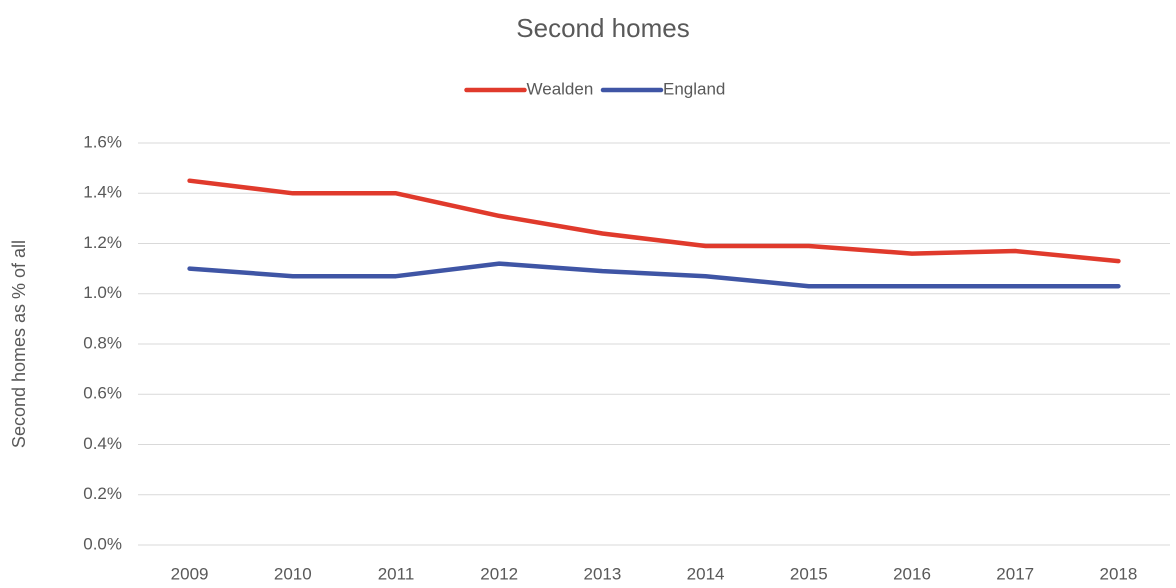 The width and height of the screenshot is (1176, 588). I want to click on y-tick-label: 0.0%, so click(102, 543).